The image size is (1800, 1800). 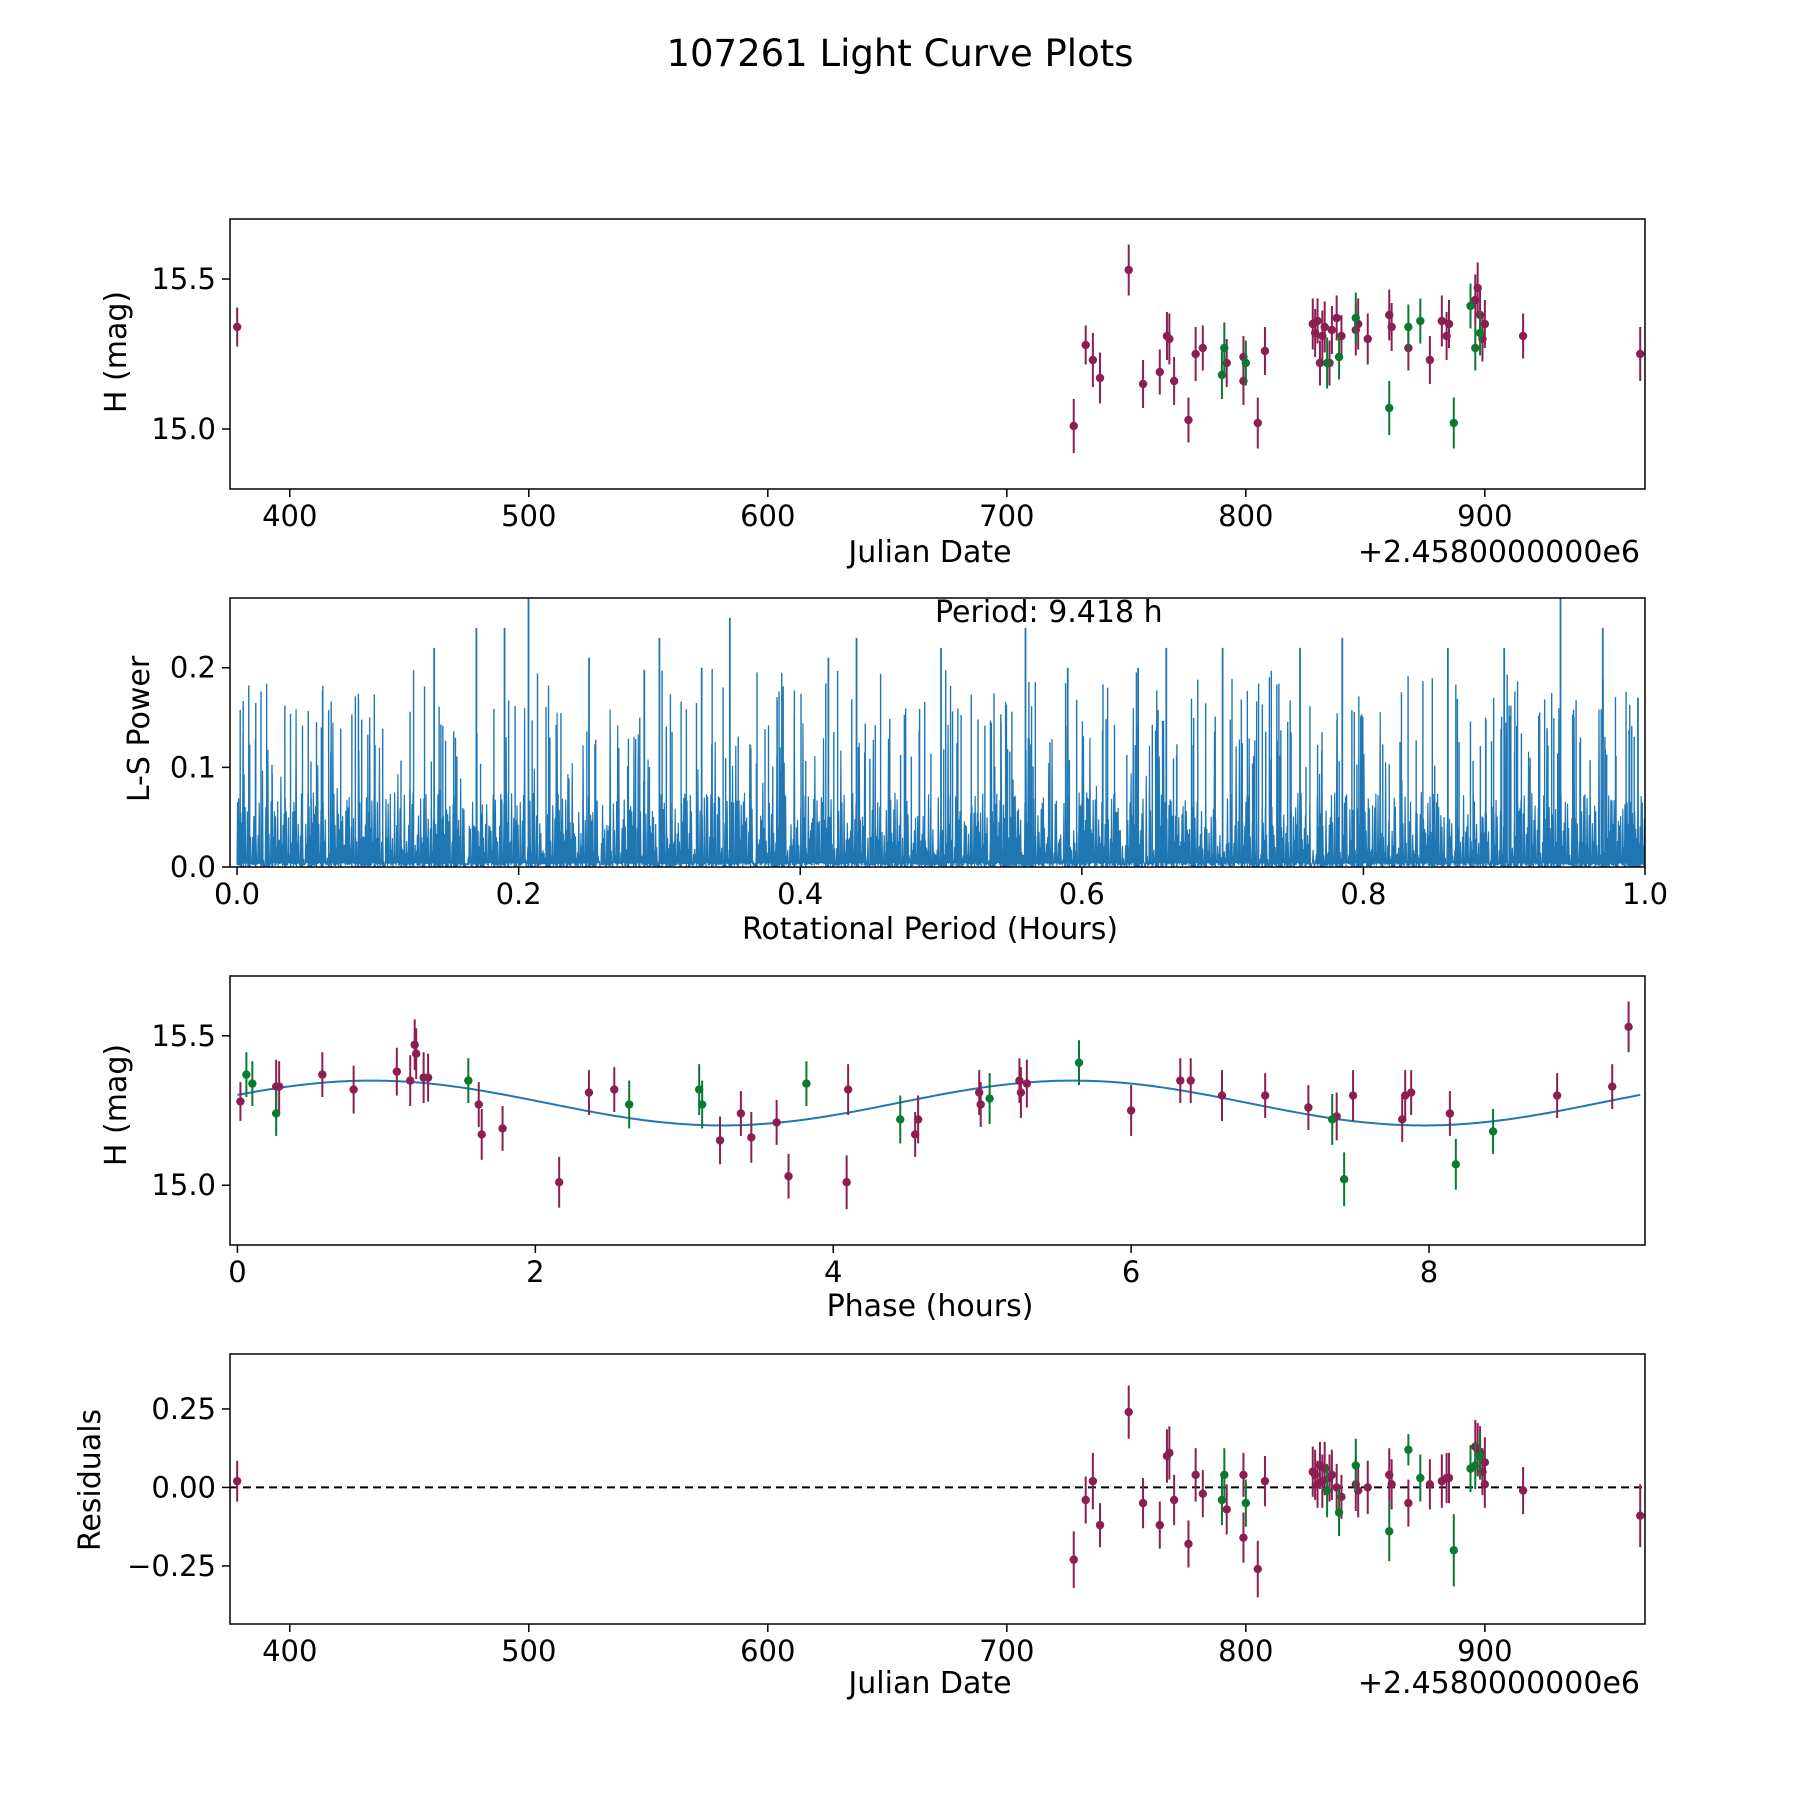 I want to click on model-curve, so click(x=939, y=1103).